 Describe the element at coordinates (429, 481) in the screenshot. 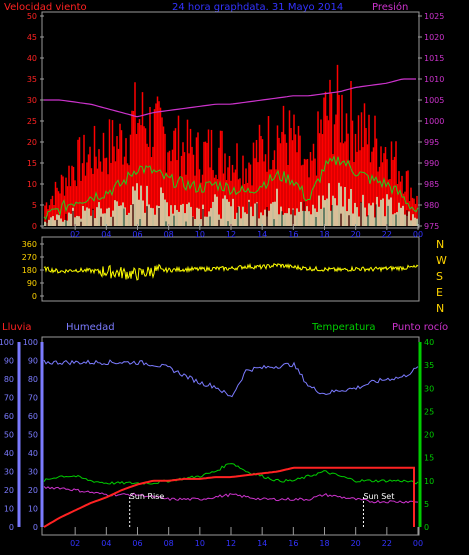

I see `temperature-y-tick-label: 10` at that location.